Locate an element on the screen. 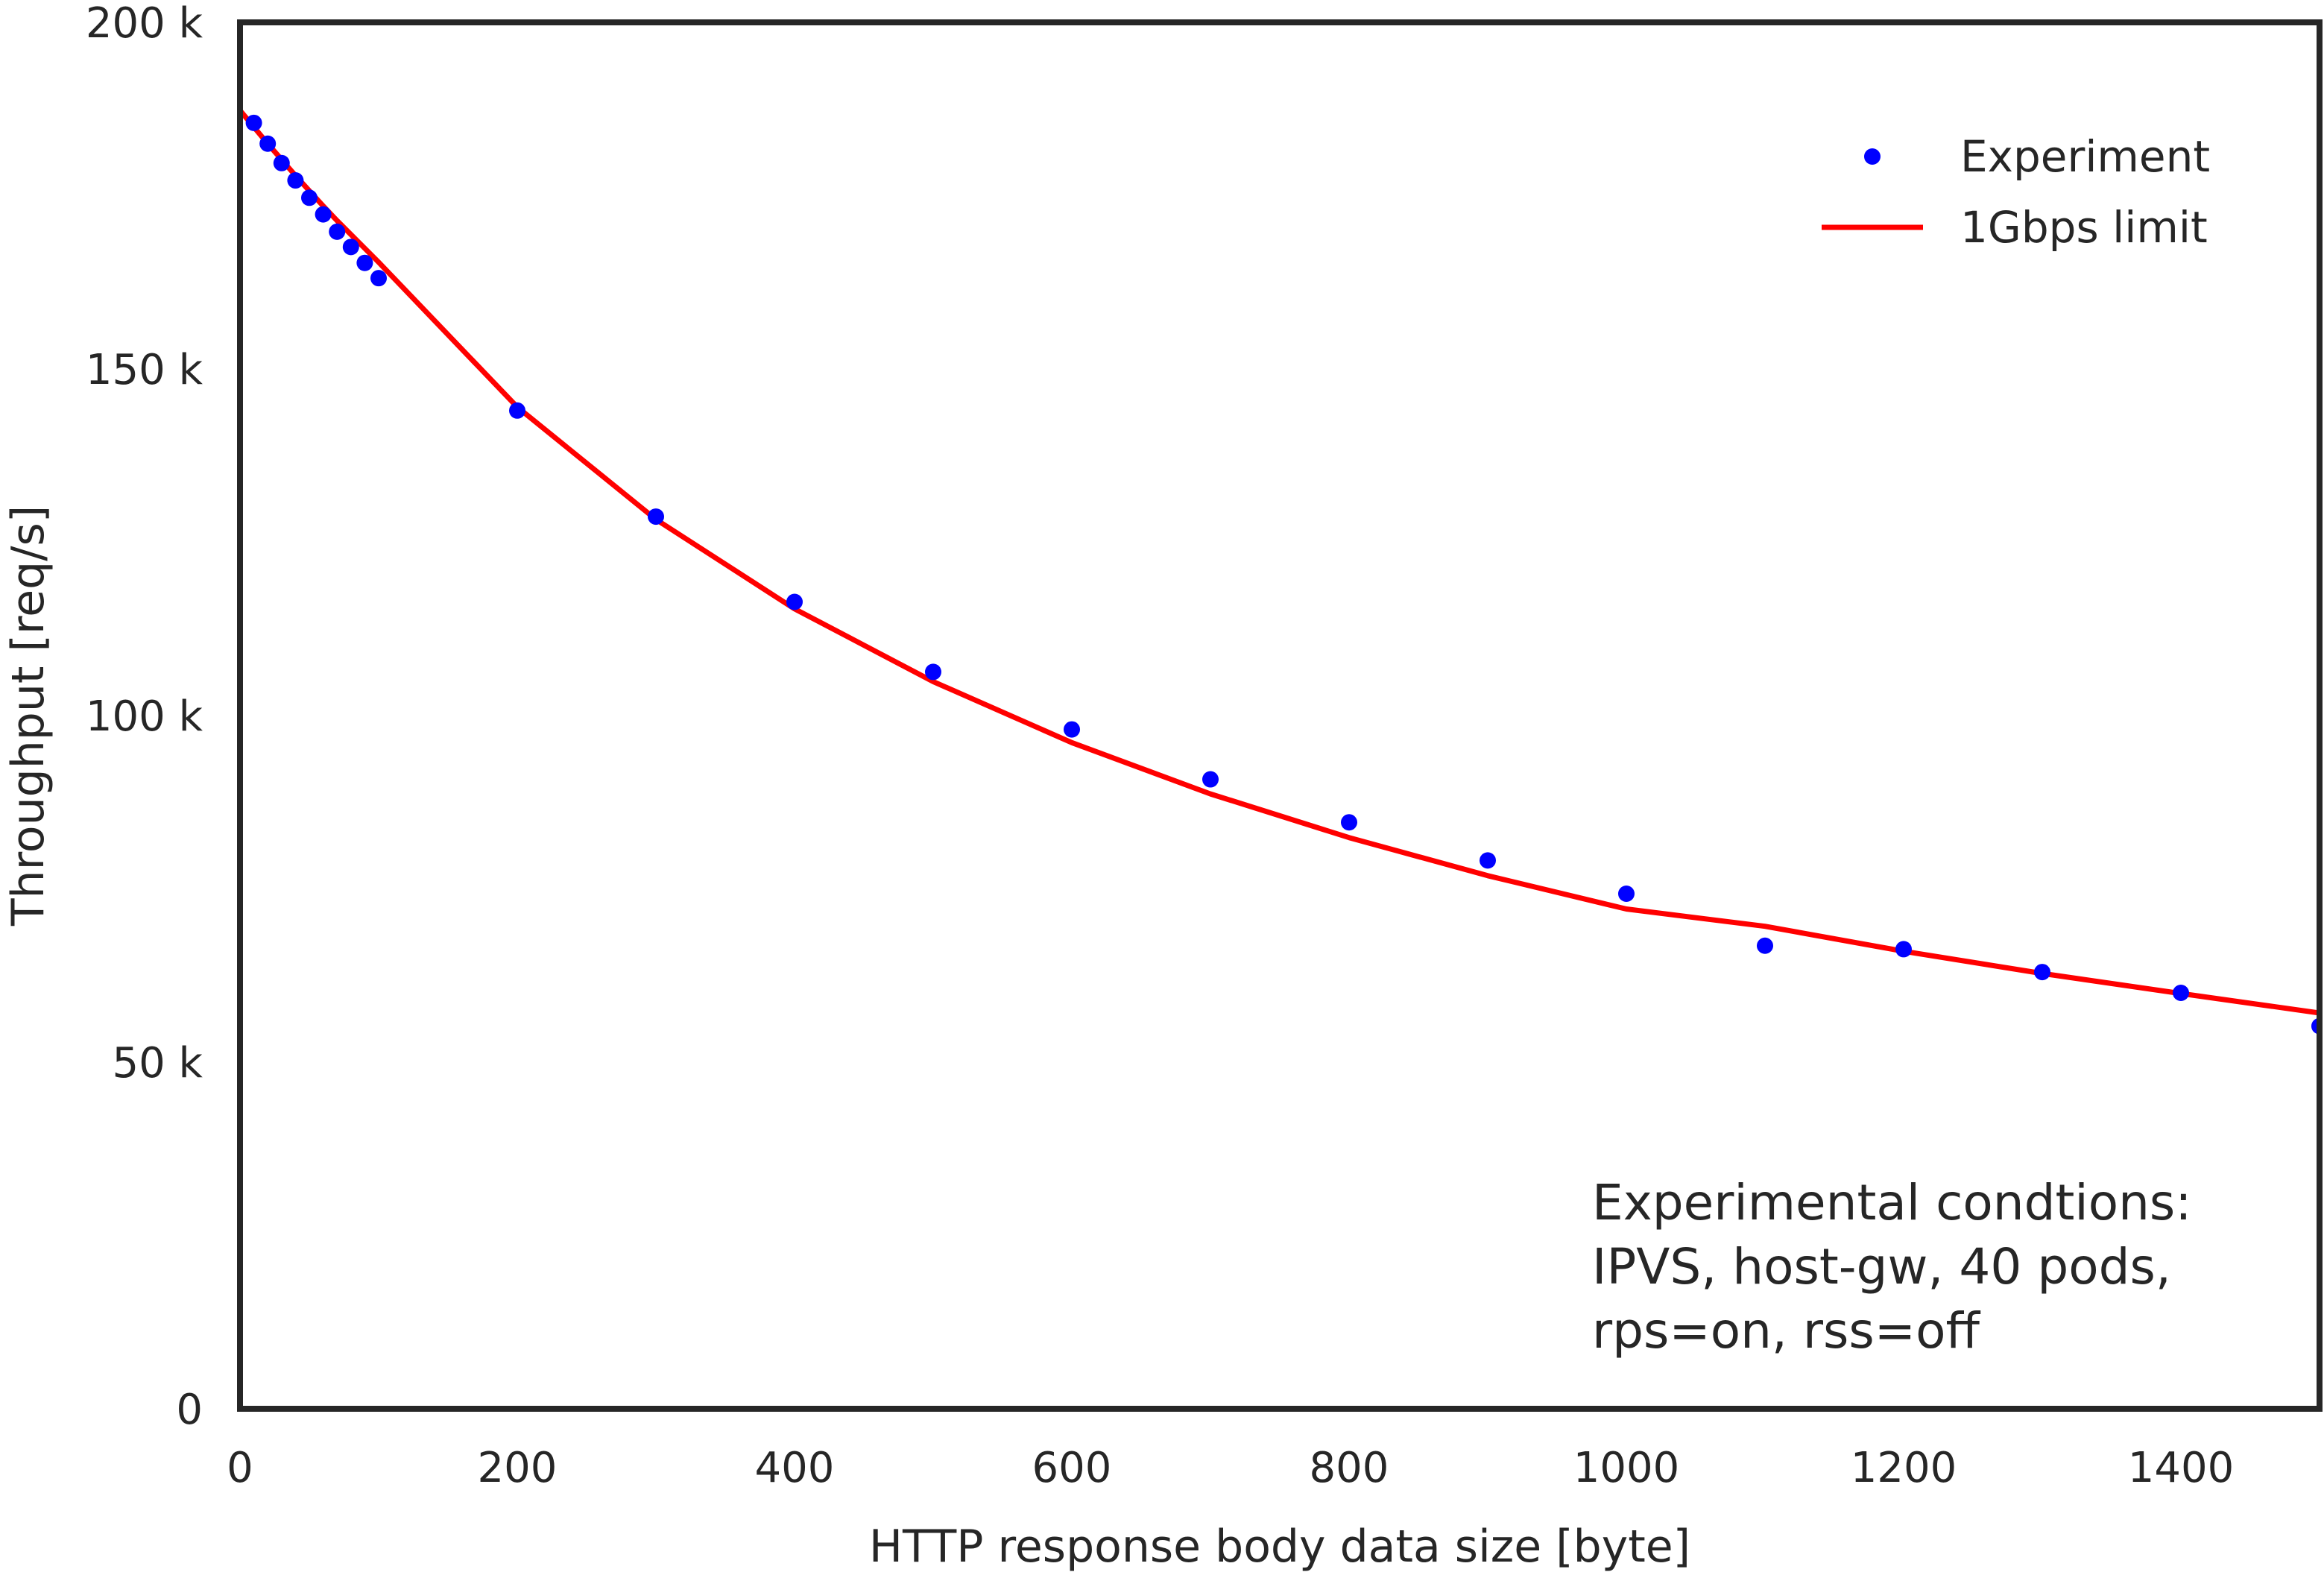 The image size is (2324, 1575). legend: Experiment 1Gbps limit is located at coordinates (2016, 192).